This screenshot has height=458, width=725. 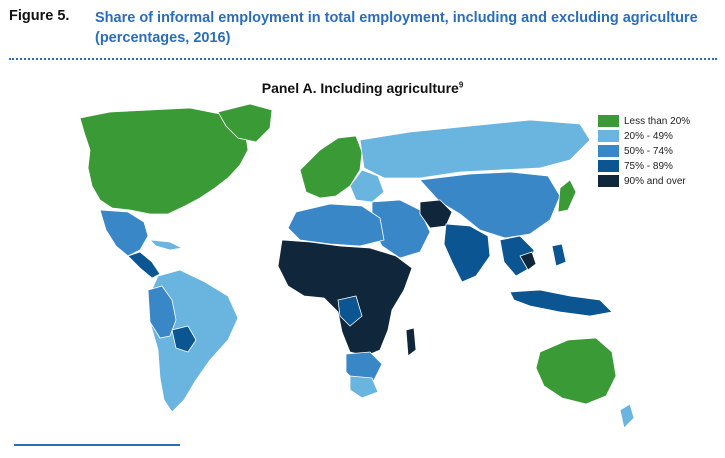 What do you see at coordinates (559, 255) in the screenshot?
I see `region-philippines` at bounding box center [559, 255].